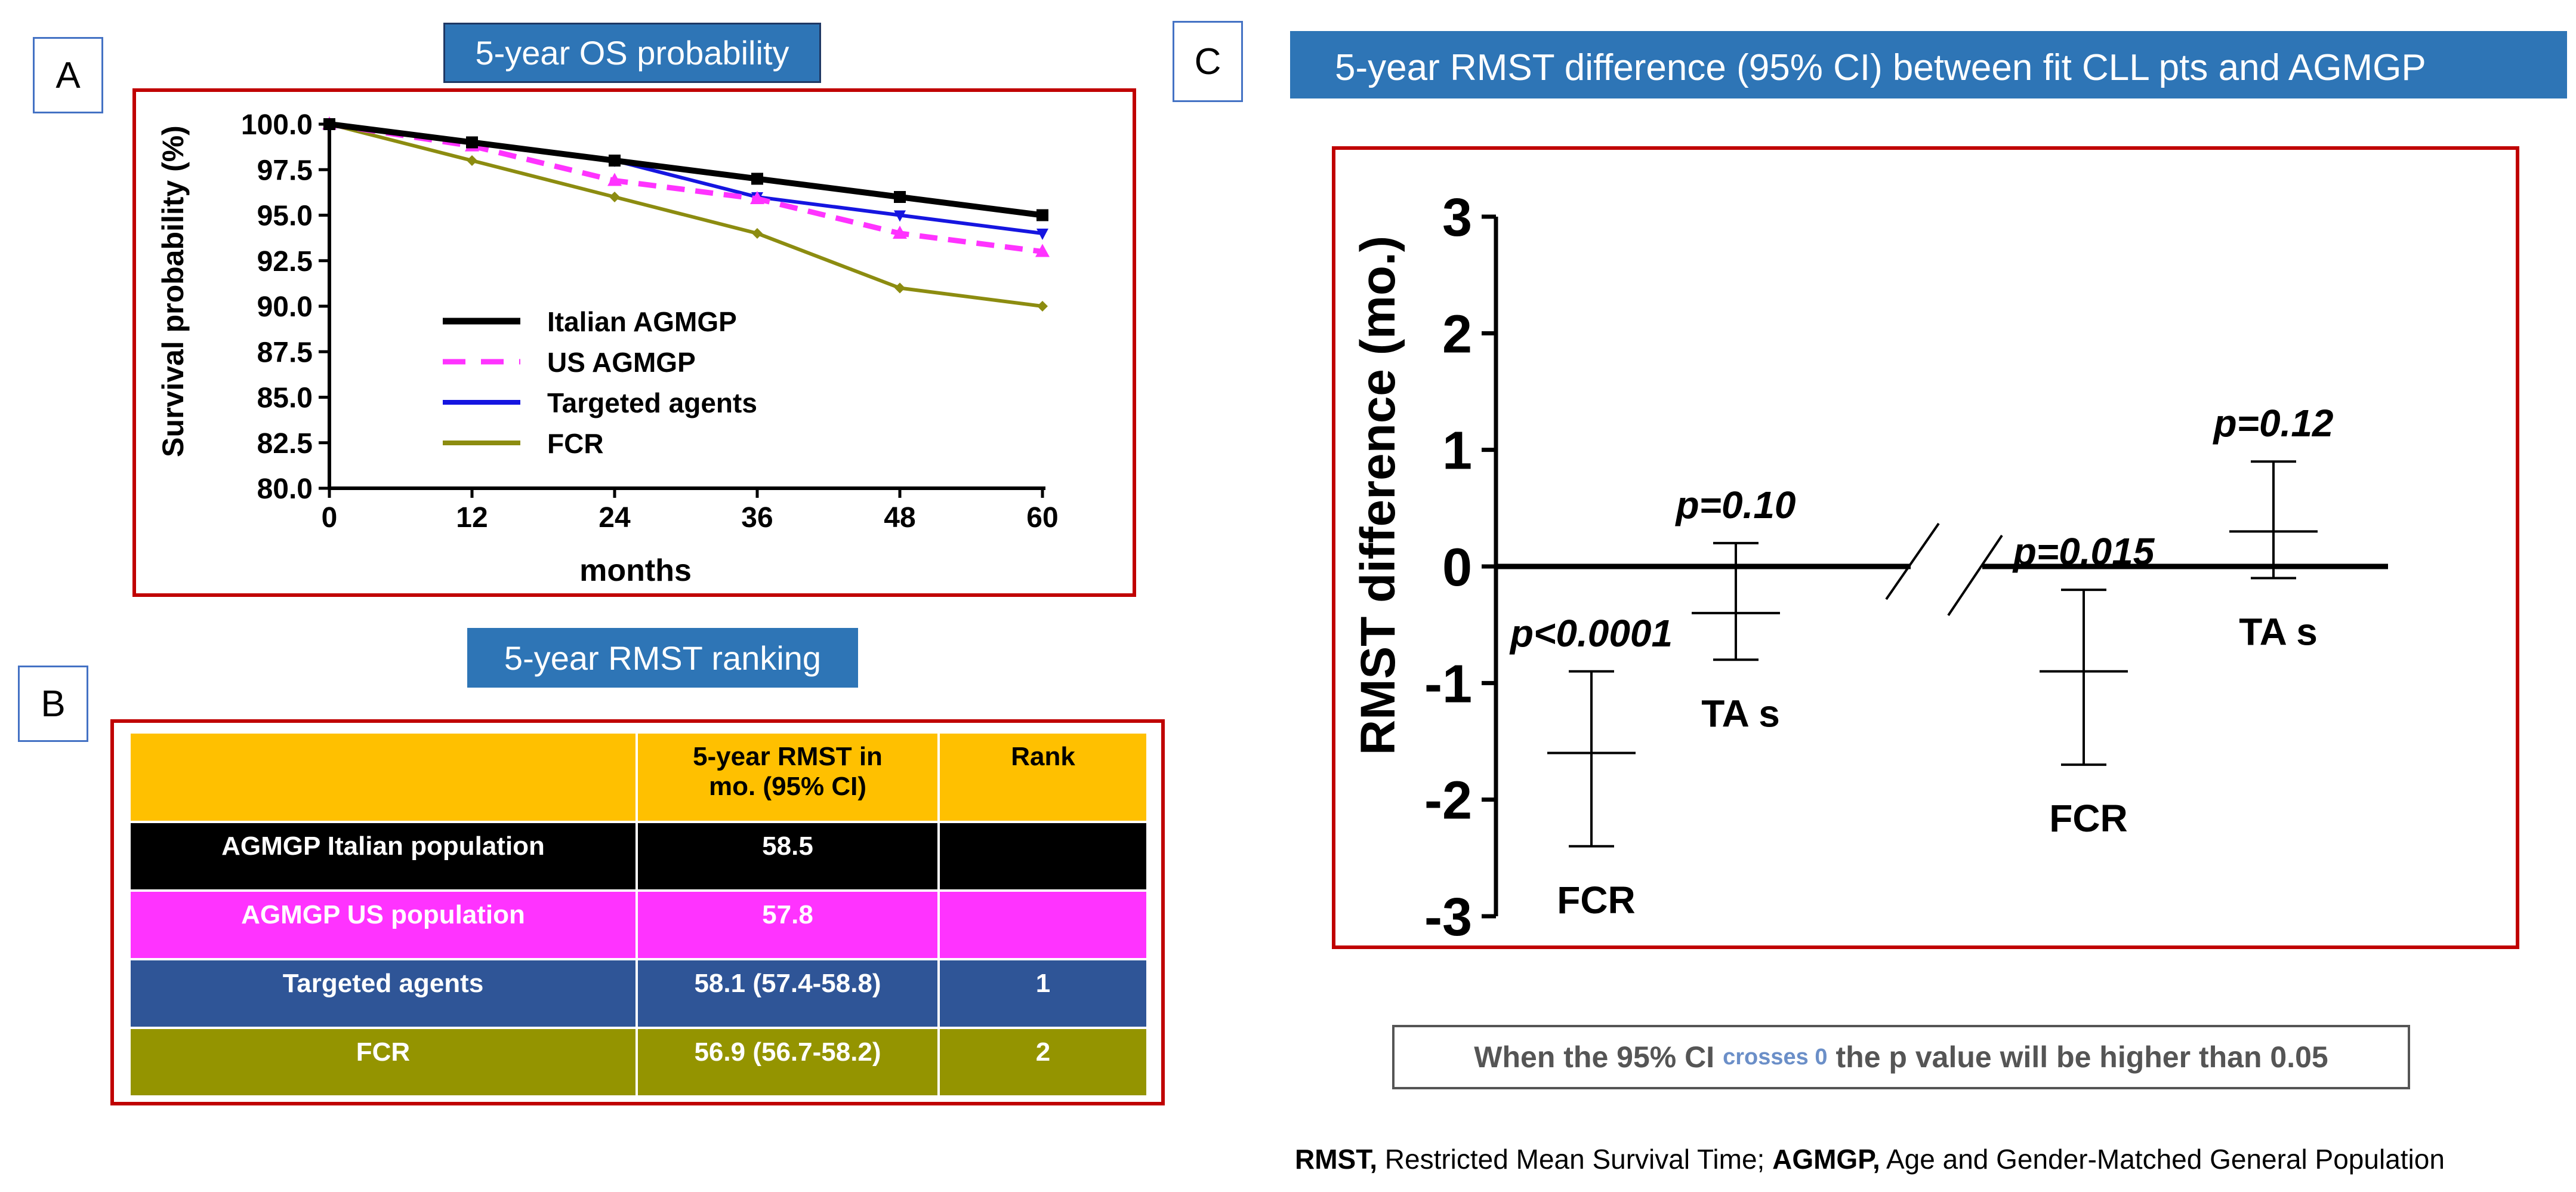 The height and width of the screenshot is (1192, 2576). Describe the element at coordinates (1775, 1057) in the screenshot. I see `note-highlight: crosses 0` at that location.